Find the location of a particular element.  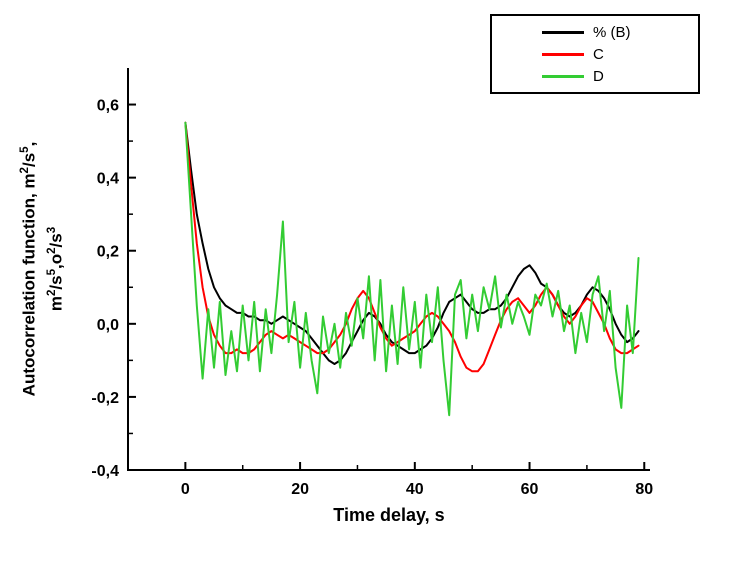

x-tick-label: 20 is located at coordinates (300, 489).